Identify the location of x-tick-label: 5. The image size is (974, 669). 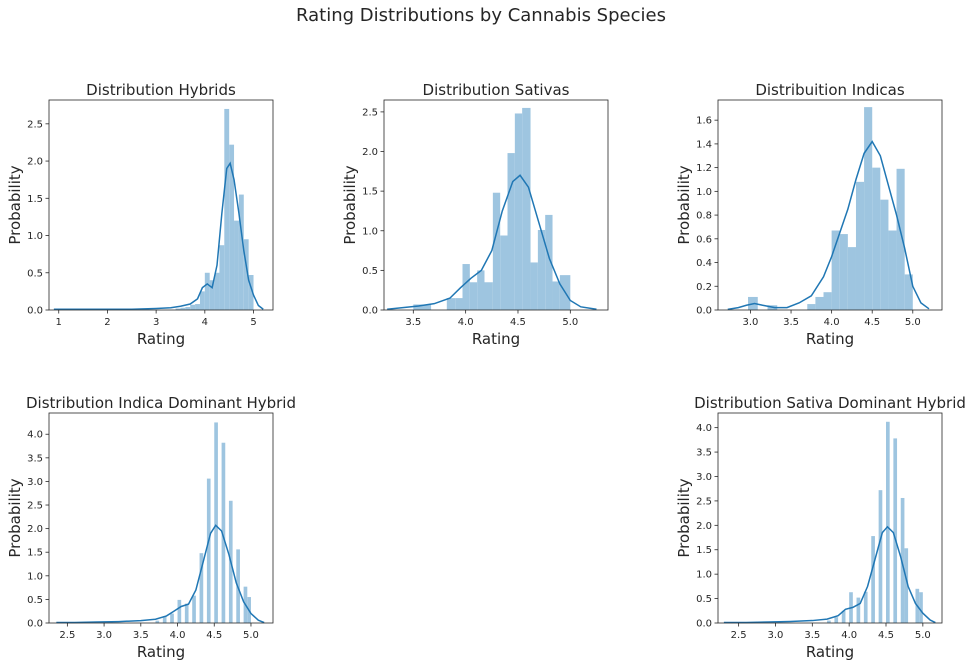
(253, 322).